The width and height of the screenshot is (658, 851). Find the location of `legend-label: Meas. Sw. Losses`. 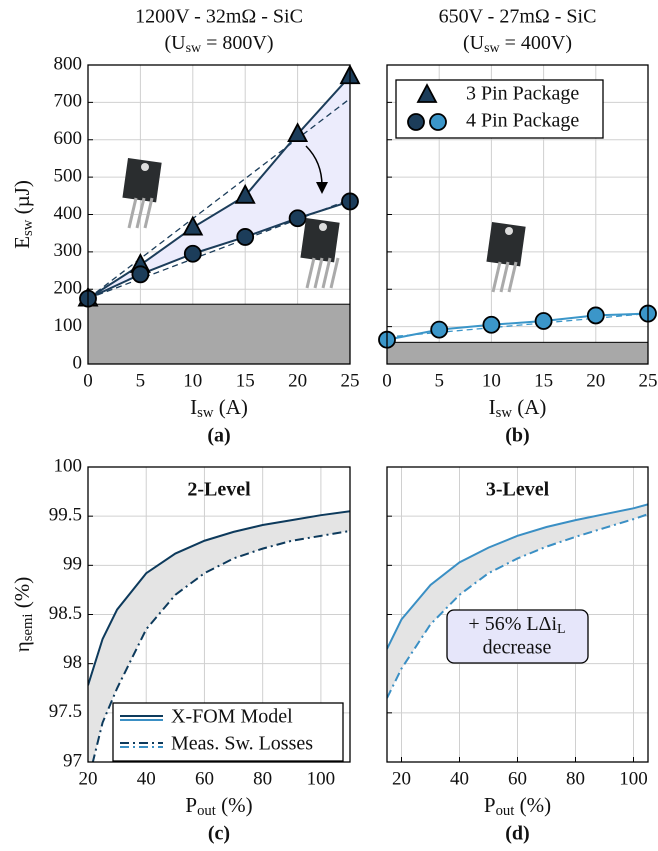

legend-label: Meas. Sw. Losses is located at coordinates (242, 744).